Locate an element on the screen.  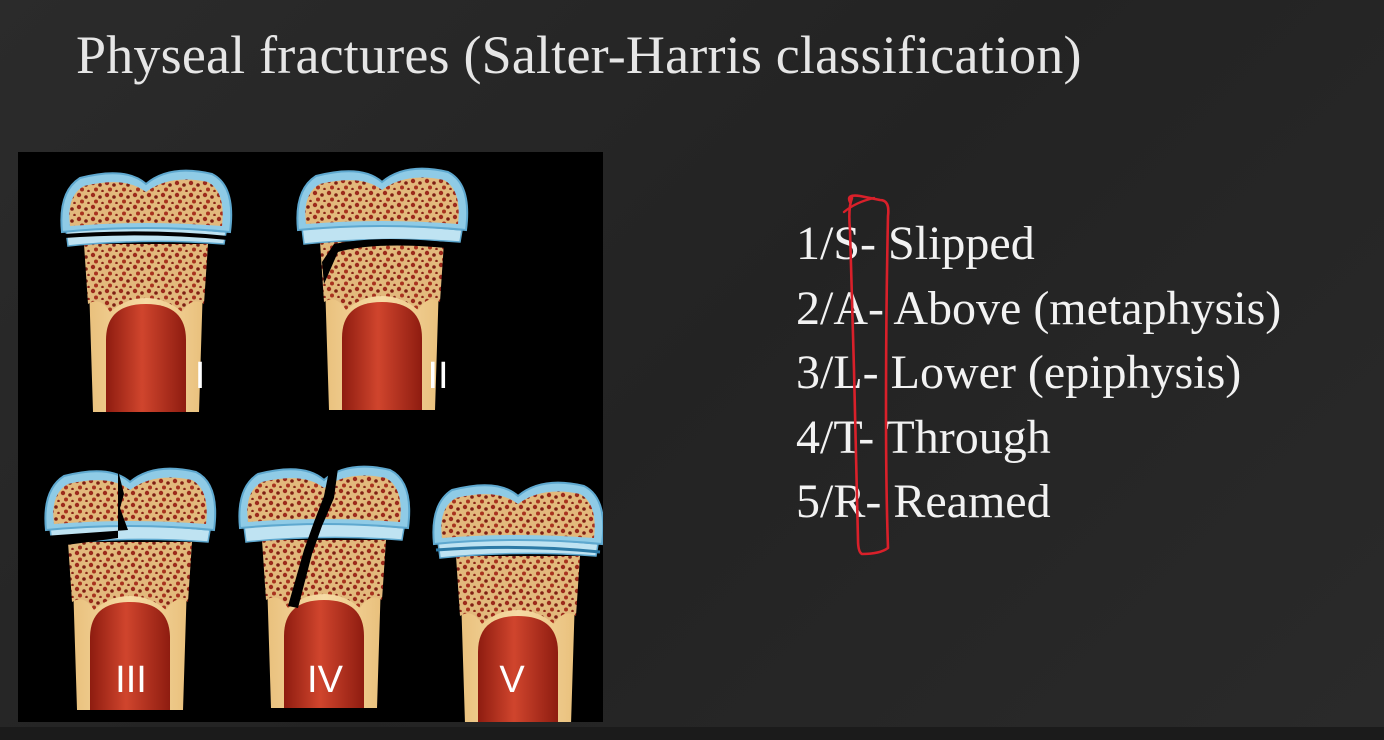
mnemonic-number: 2/ is located at coordinates (815, 308).